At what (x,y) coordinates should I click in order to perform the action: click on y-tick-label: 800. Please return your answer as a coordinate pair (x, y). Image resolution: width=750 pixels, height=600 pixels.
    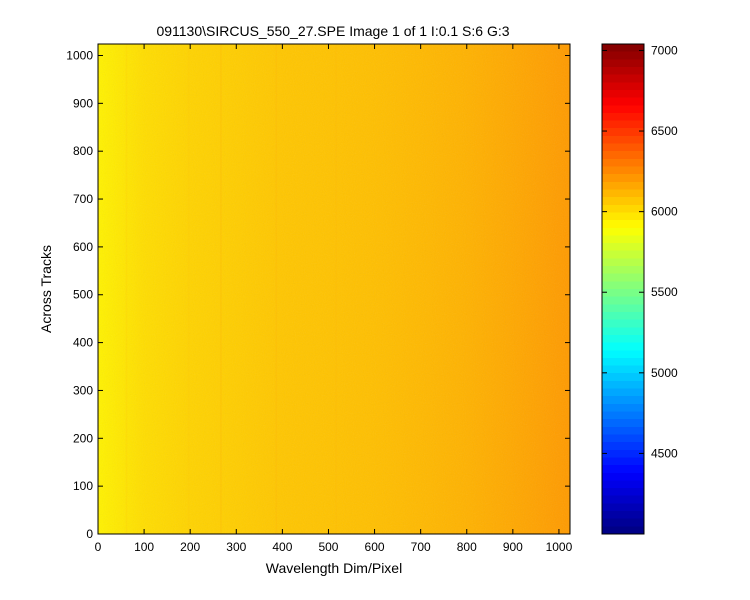
    Looking at the image, I should click on (83, 151).